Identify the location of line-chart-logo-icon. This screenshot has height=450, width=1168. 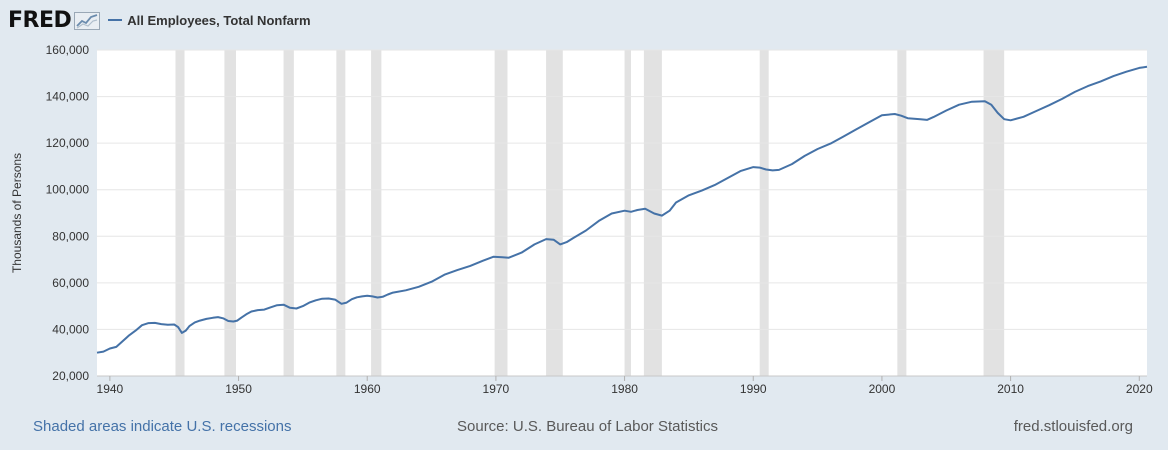
(87, 21).